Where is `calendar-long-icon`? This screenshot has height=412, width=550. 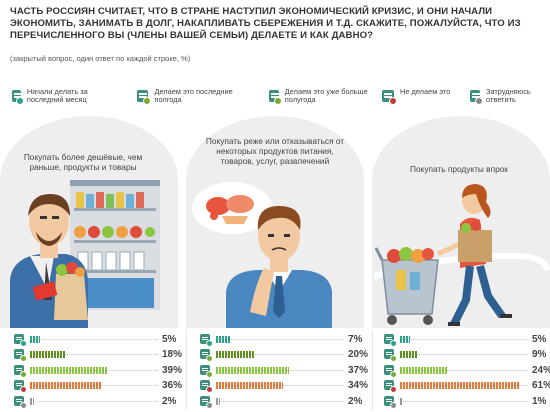
calendar-long-icon is located at coordinates (275, 97).